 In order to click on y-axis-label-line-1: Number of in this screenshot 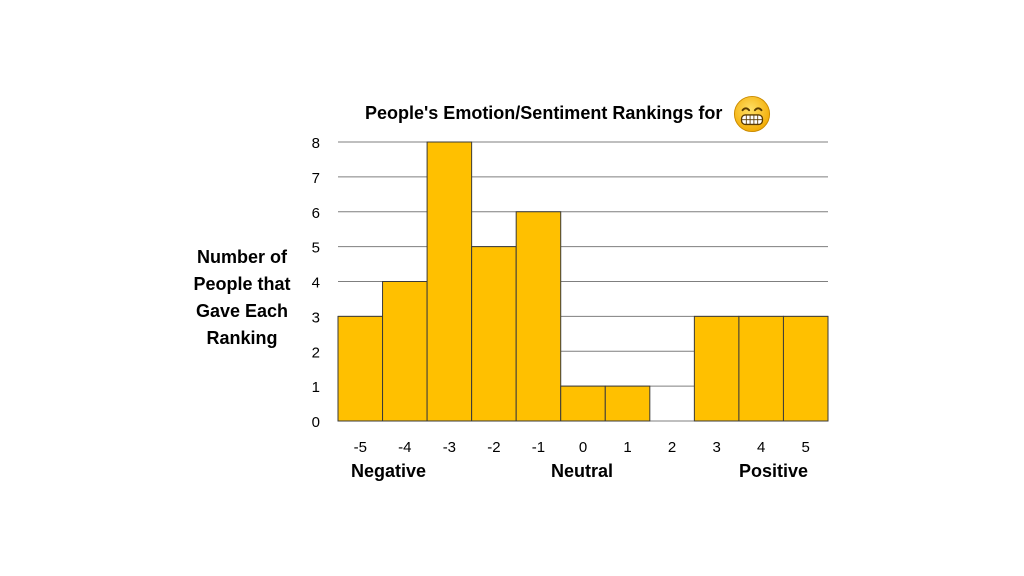, I will do `click(242, 257)`.